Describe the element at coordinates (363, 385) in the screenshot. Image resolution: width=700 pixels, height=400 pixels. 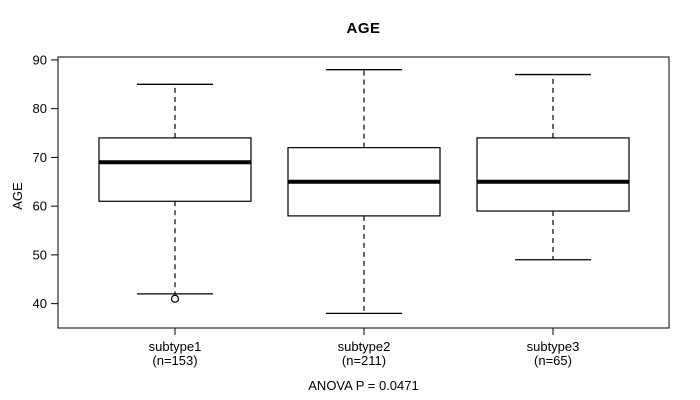
I see `anova-annotation: ANOVA P = 0.0471` at that location.